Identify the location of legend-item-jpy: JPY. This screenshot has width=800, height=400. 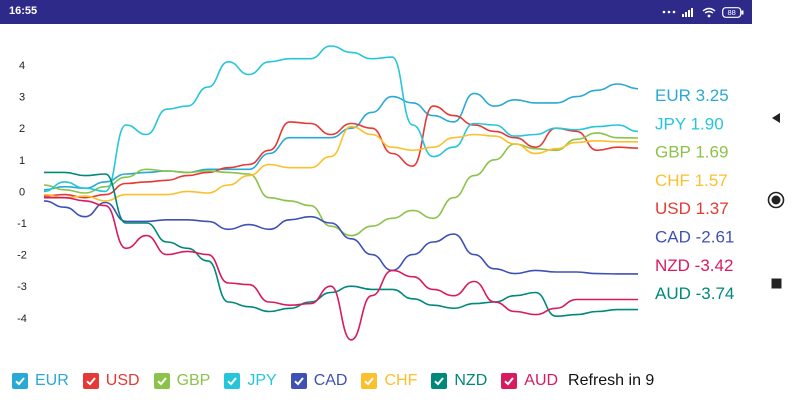
(250, 381).